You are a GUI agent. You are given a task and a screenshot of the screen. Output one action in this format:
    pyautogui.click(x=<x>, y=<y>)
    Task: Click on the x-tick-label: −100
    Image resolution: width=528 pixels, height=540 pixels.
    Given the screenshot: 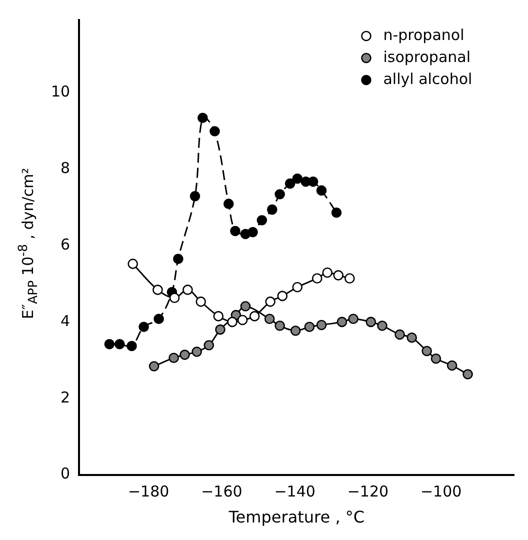 What is the action you would take?
    pyautogui.click(x=441, y=491)
    